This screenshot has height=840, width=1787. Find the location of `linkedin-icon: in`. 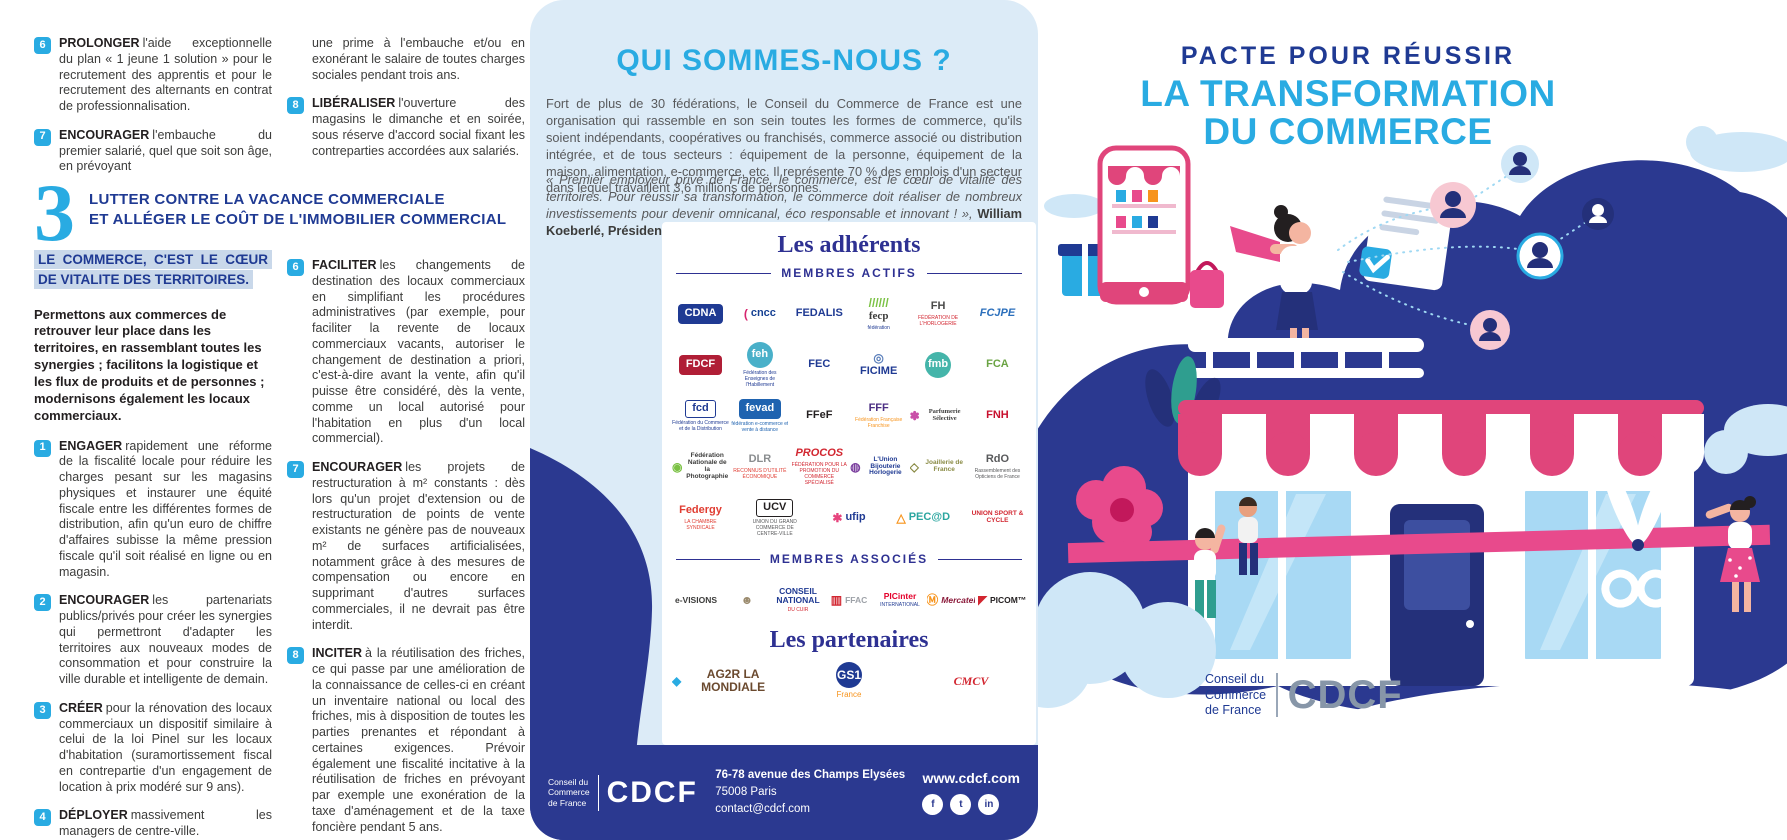

linkedin-icon: in is located at coordinates (989, 804).